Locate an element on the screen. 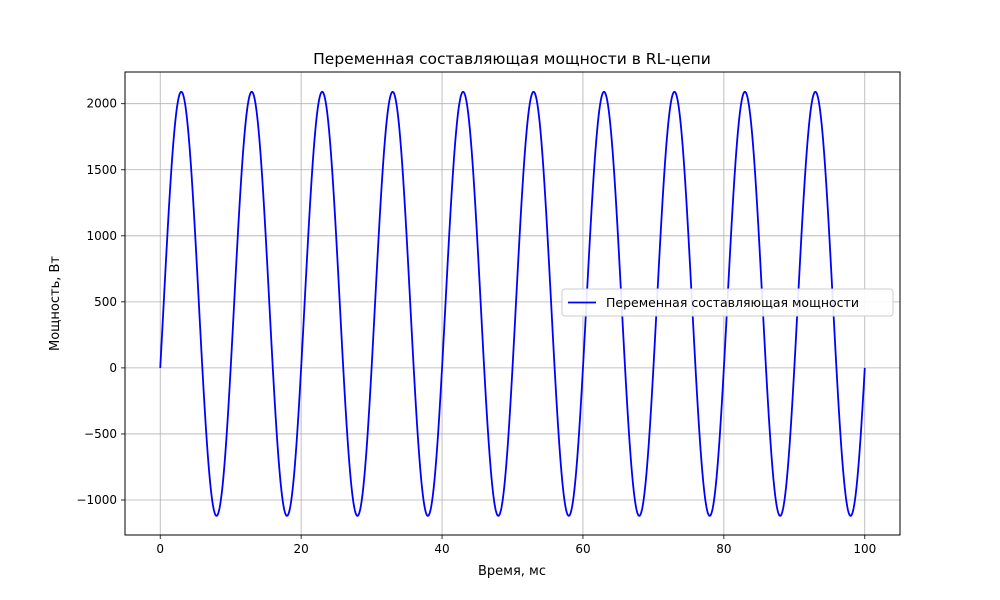  y-tick-label: 500 is located at coordinates (105, 302).